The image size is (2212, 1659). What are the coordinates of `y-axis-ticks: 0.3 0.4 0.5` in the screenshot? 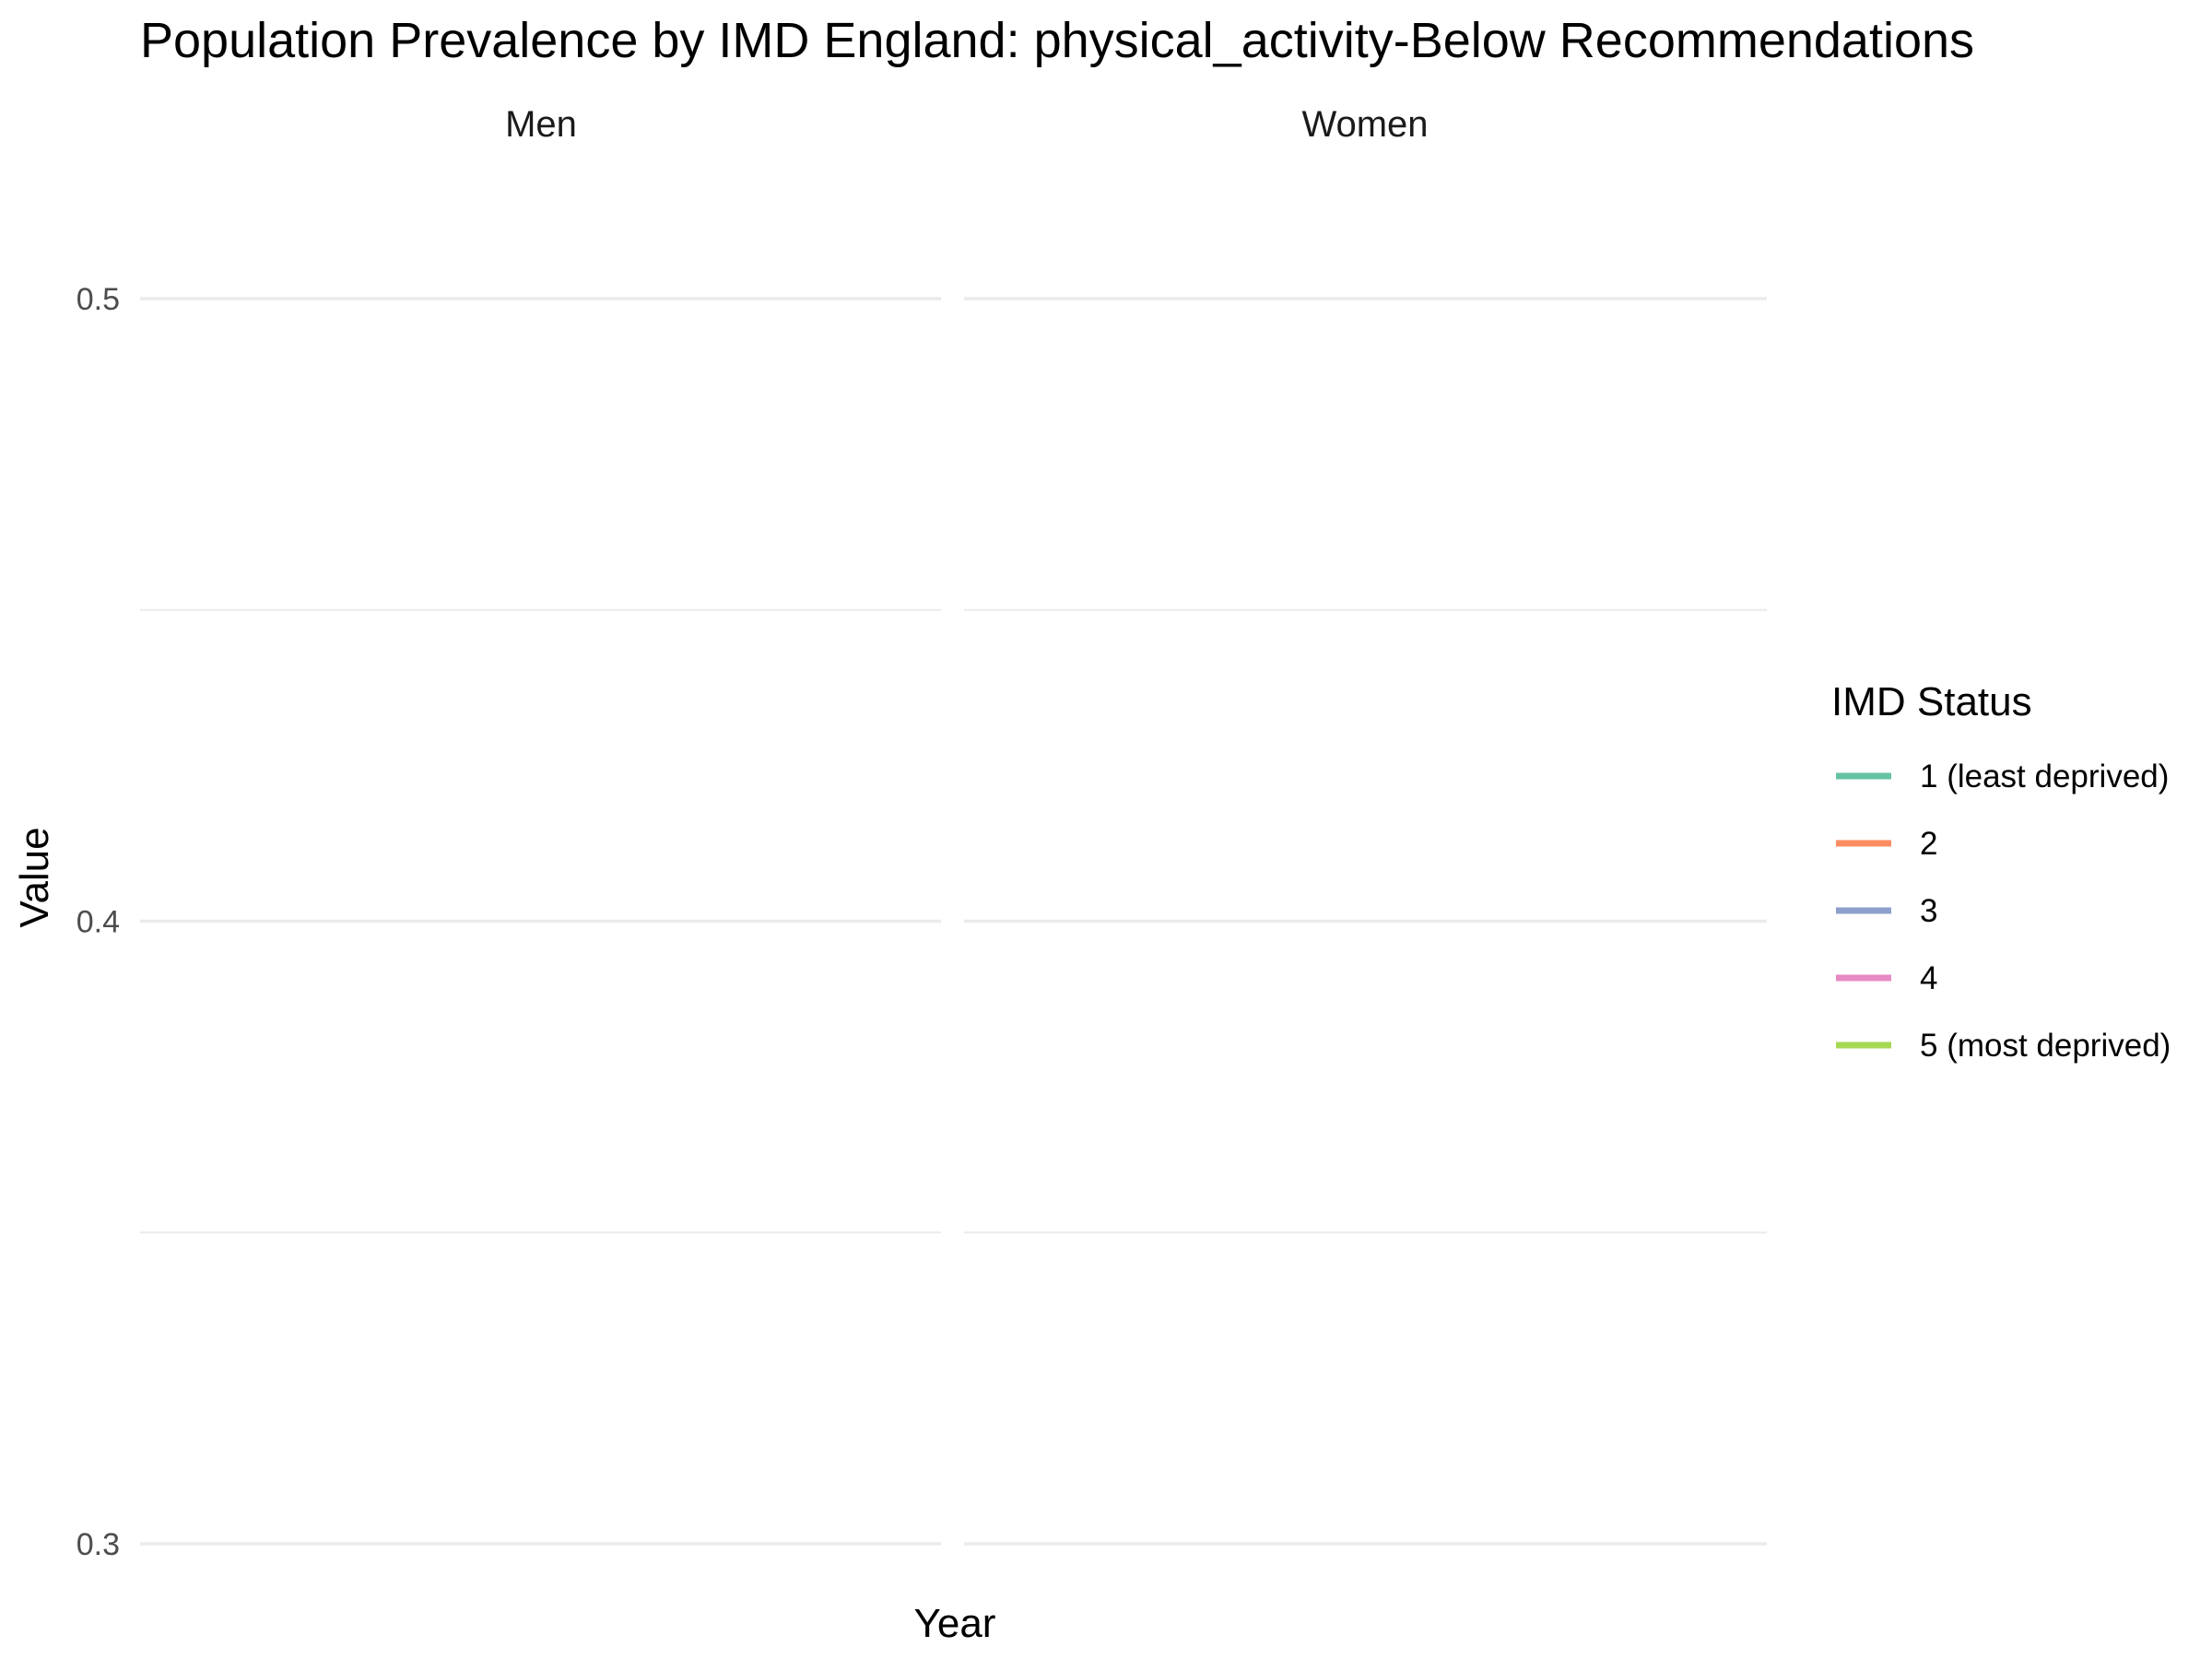 It's located at (98, 922).